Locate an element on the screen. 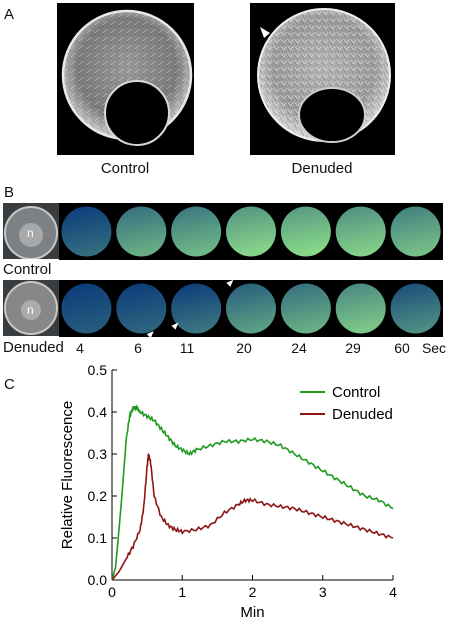  x-tick-label: 3 is located at coordinates (323, 592).